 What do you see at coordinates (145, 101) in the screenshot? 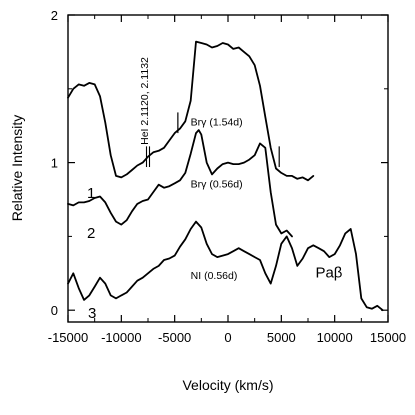
I see `annotation-hei: HeI 2.1120, 2.1132` at bounding box center [145, 101].